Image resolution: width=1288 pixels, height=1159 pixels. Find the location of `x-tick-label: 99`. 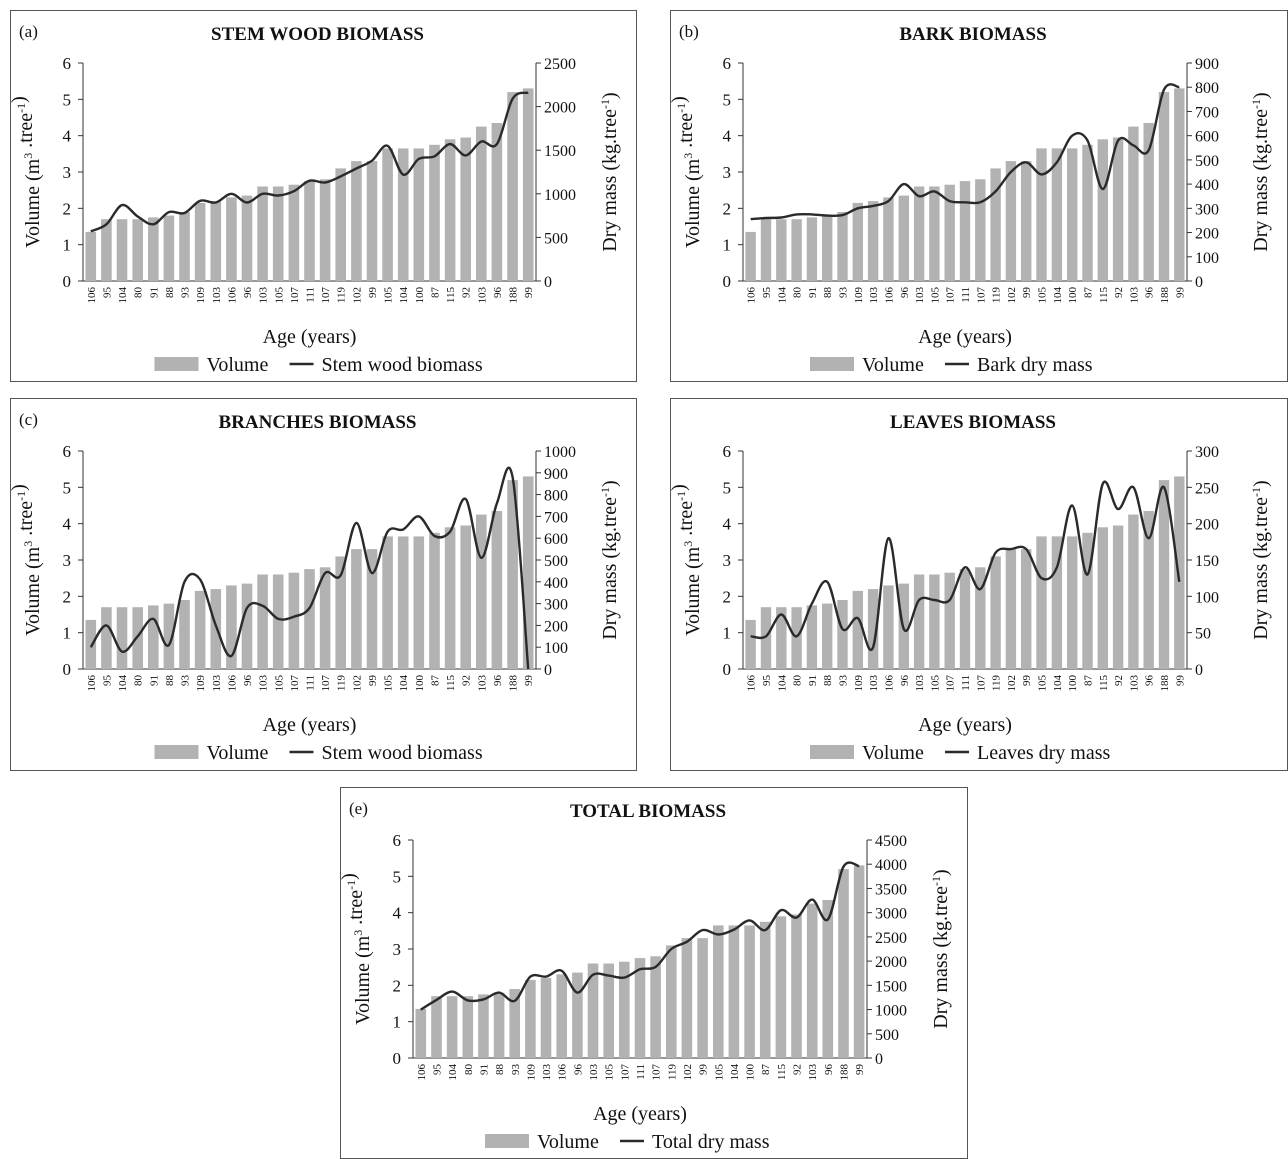

x-tick-label: 99 is located at coordinates (529, 293).